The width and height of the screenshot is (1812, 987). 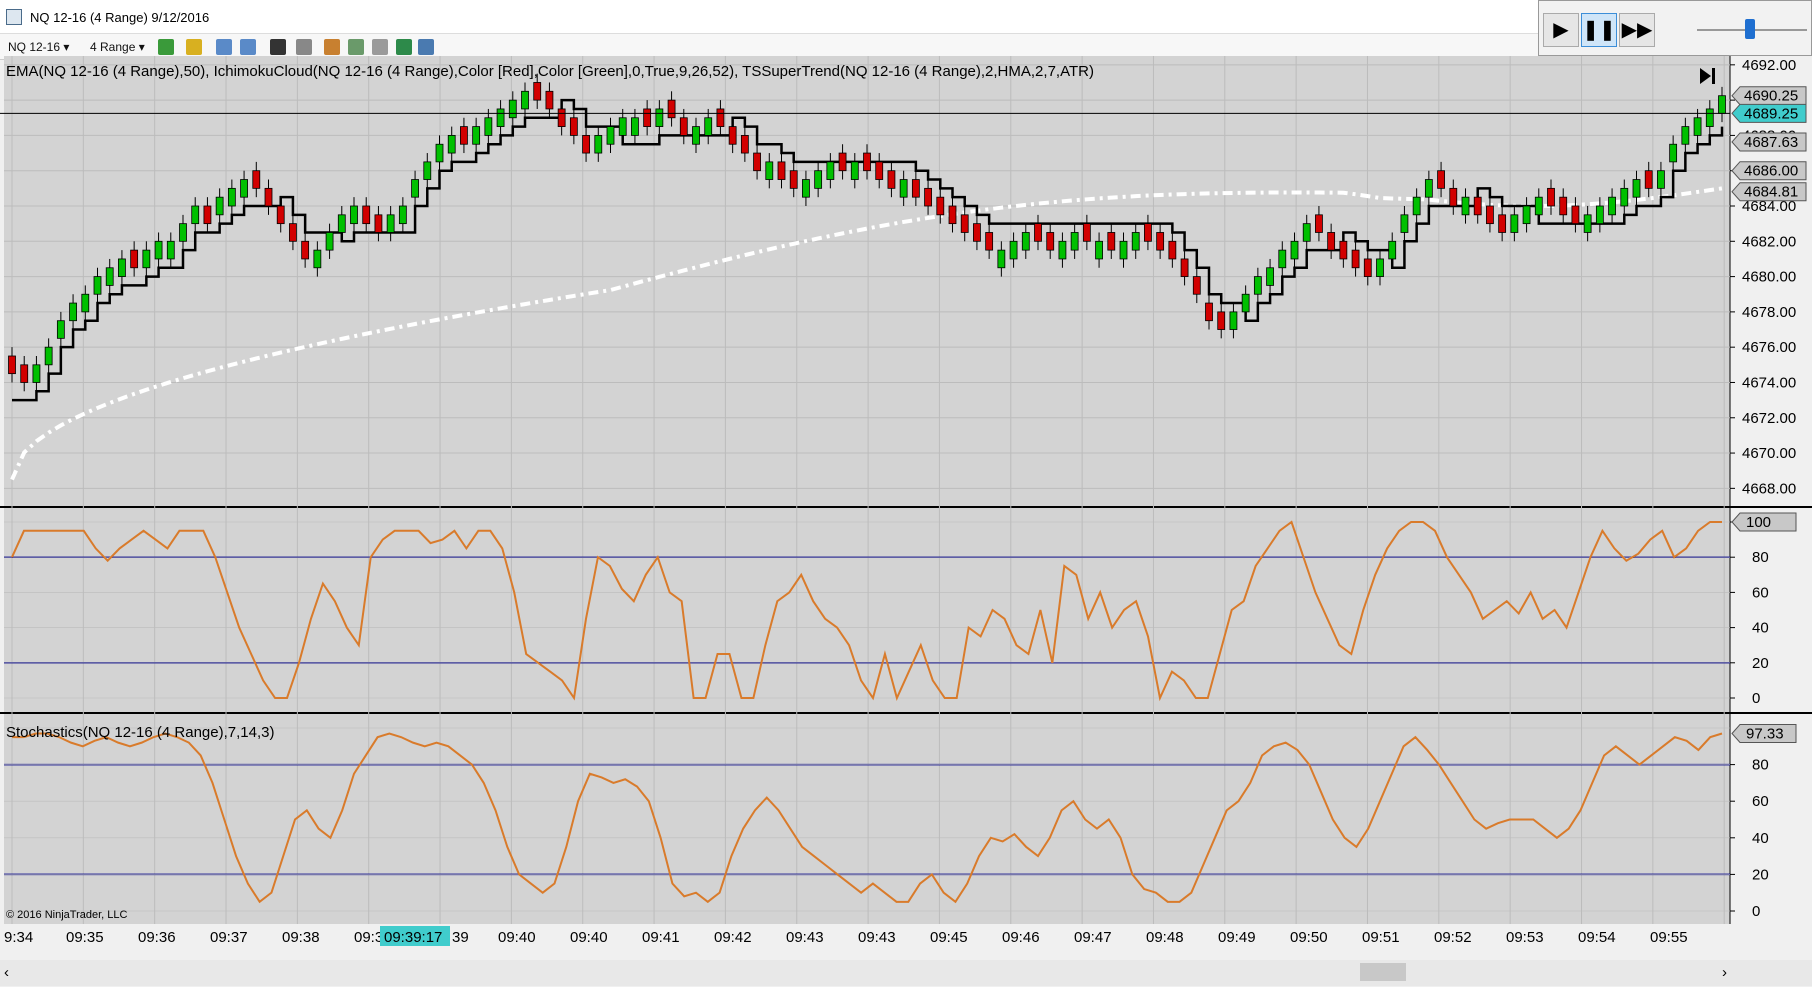 What do you see at coordinates (1760, 801) in the screenshot?
I see `stochastics-tick-label: 60` at bounding box center [1760, 801].